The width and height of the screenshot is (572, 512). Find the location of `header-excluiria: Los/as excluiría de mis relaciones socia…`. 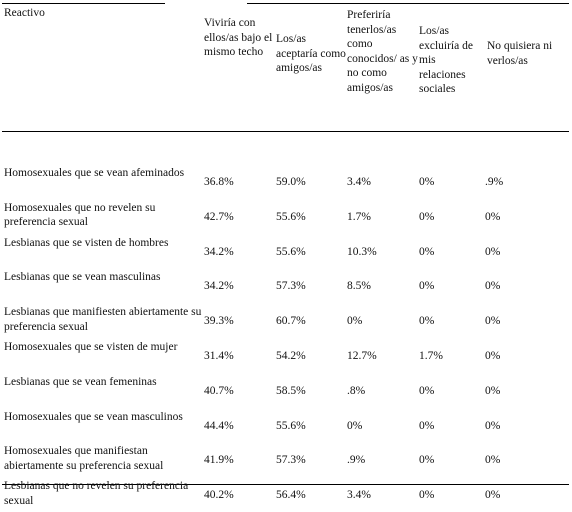

header-excluiria: Los/as excluiría de mis relaciones socia… is located at coordinates (446, 60).